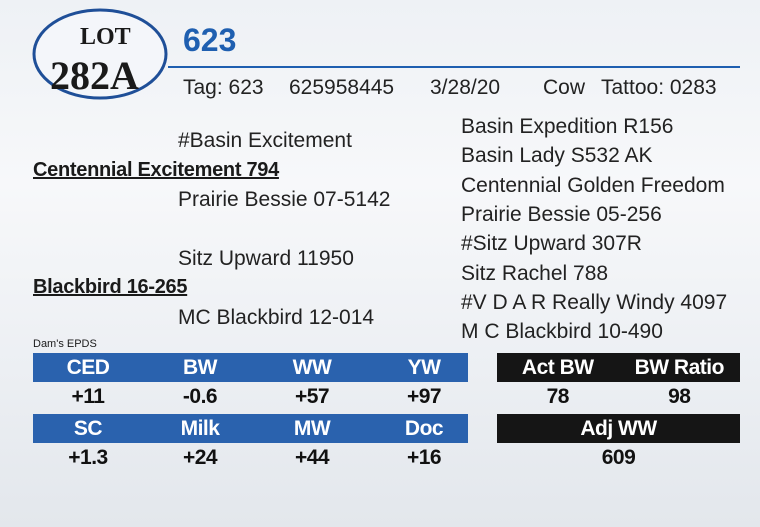 The image size is (760, 527). What do you see at coordinates (558, 396) in the screenshot?
I see `perf-value: 78` at bounding box center [558, 396].